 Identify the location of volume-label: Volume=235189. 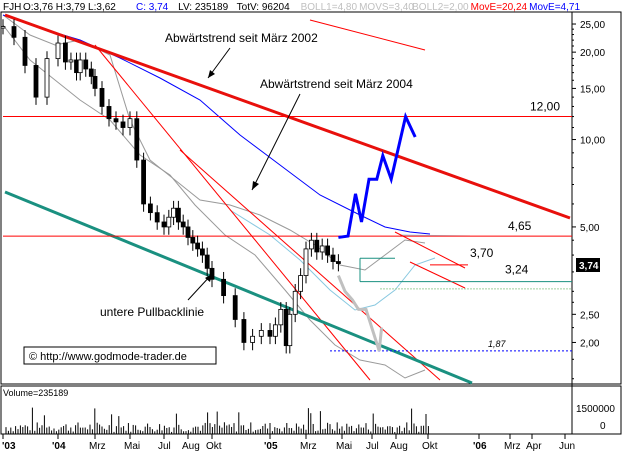
(35, 393).